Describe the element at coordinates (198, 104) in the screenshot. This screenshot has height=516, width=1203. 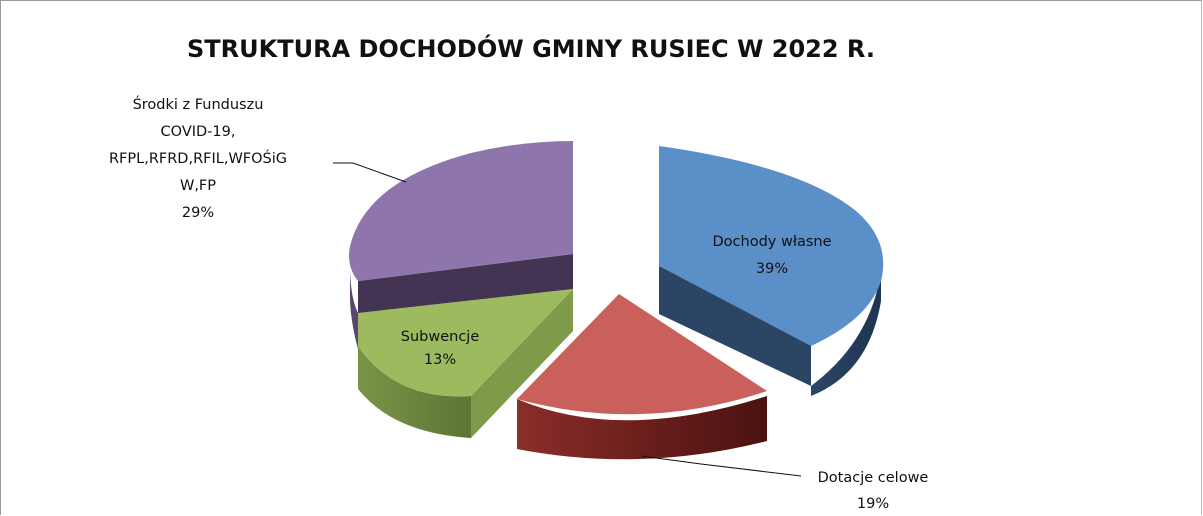
I see `label-line-1: Środki z Funduszu` at that location.